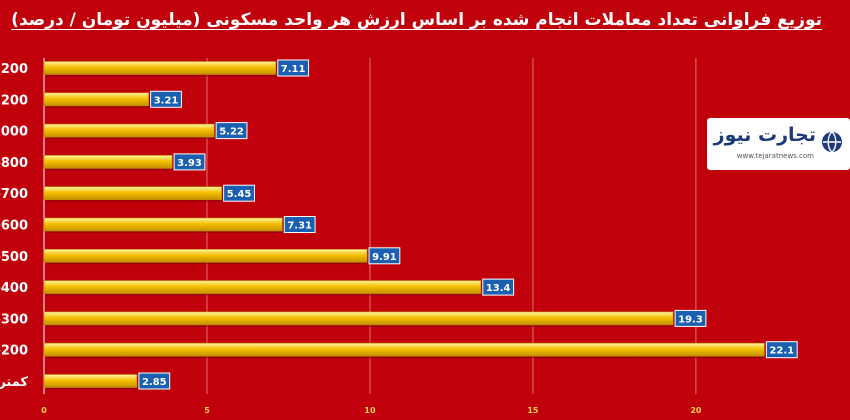  I want to click on data-label: 9.91, so click(384, 257).